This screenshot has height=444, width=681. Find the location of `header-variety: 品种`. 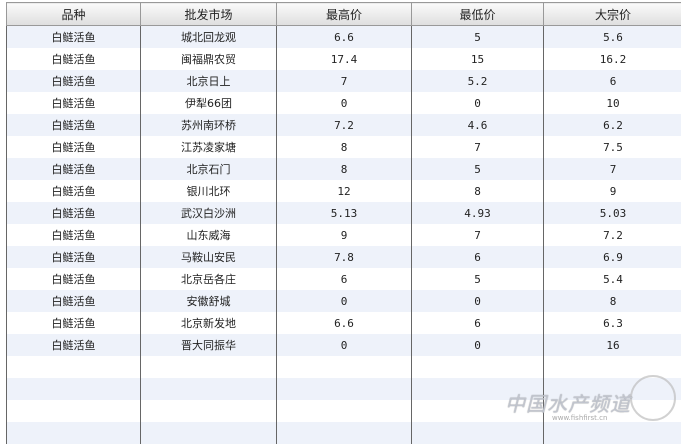

header-variety: 品种 is located at coordinates (74, 14).